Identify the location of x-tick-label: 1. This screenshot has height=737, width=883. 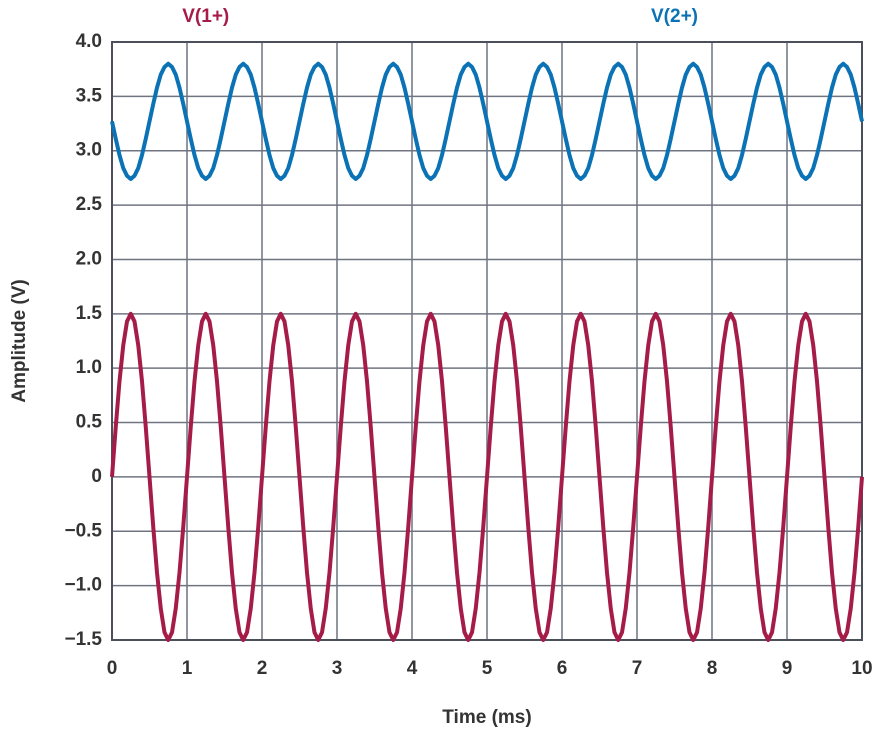
(187, 668).